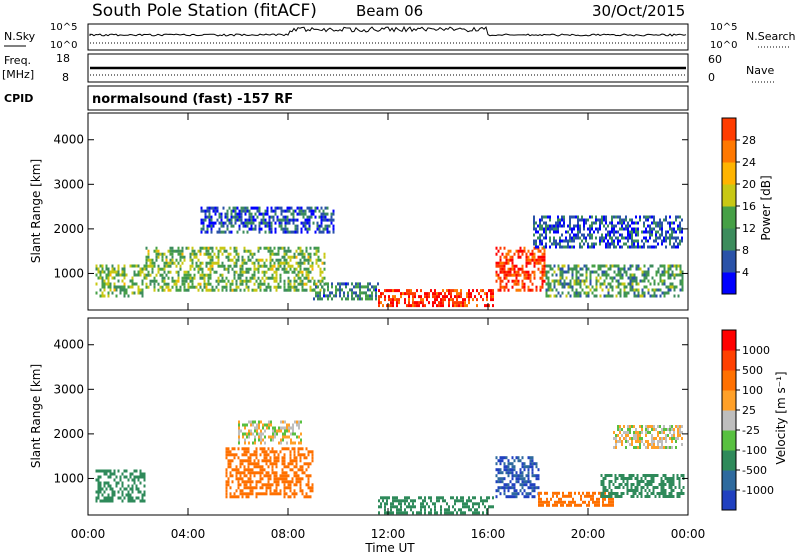 The width and height of the screenshot is (800, 554). Describe the element at coordinates (729, 261) in the screenshot. I see `colorbar-swatch` at that location.